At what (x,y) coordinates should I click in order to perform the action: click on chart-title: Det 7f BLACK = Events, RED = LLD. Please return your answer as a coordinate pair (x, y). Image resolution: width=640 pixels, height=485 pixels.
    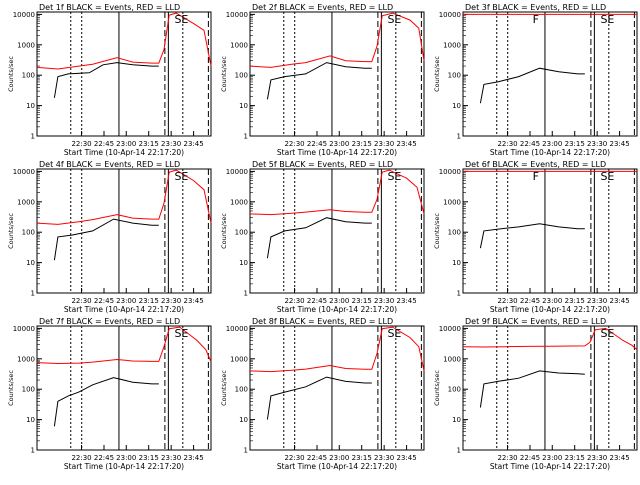
    Looking at the image, I should click on (109, 321).